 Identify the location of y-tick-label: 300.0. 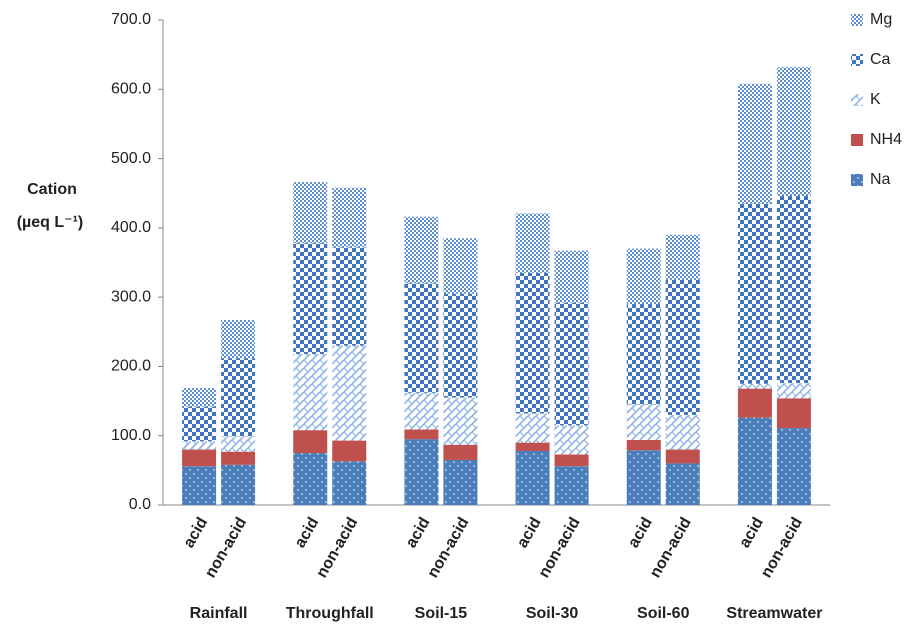
(131, 296).